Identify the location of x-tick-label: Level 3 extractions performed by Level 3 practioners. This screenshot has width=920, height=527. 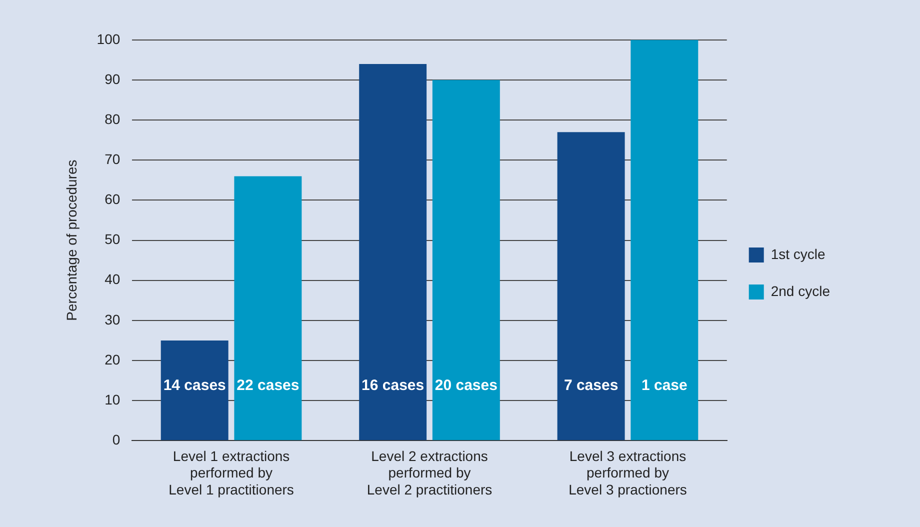
(627, 473).